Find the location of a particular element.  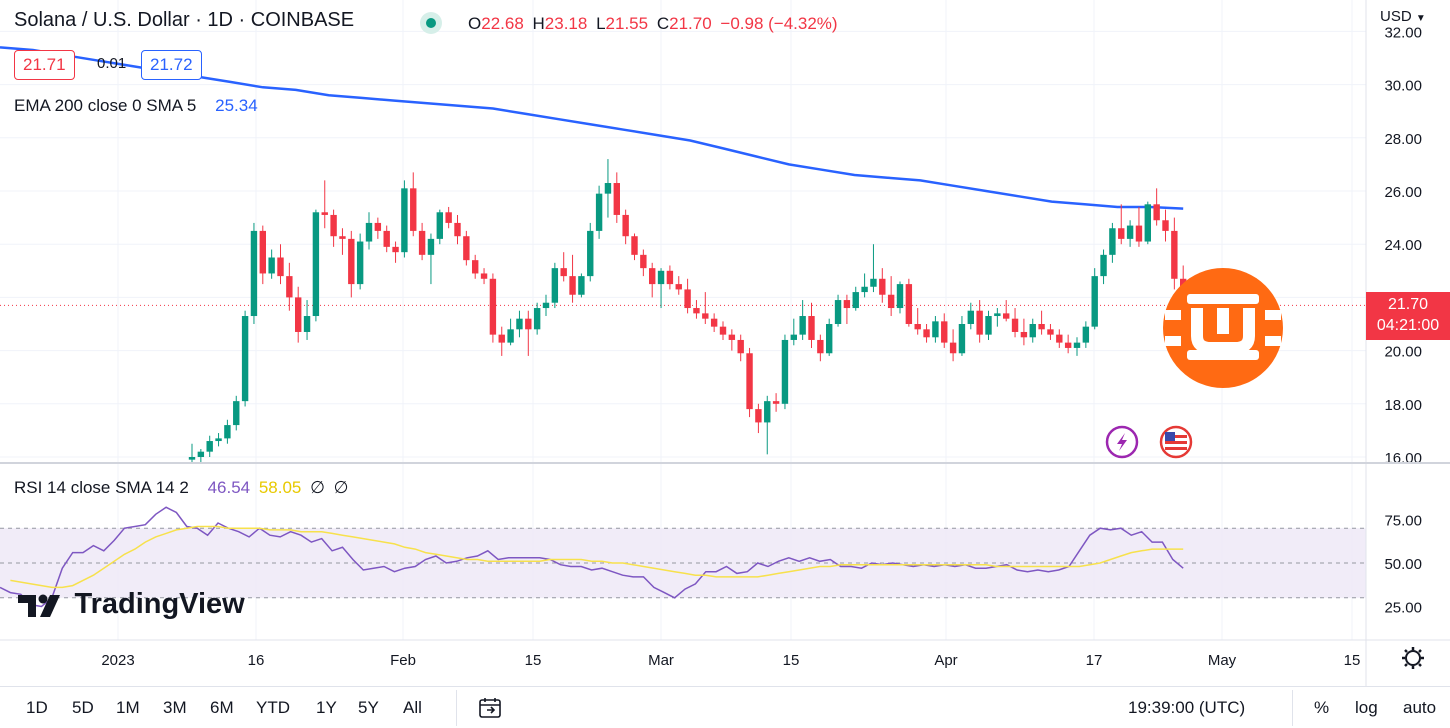

percent-scale-button: % is located at coordinates (1322, 707).